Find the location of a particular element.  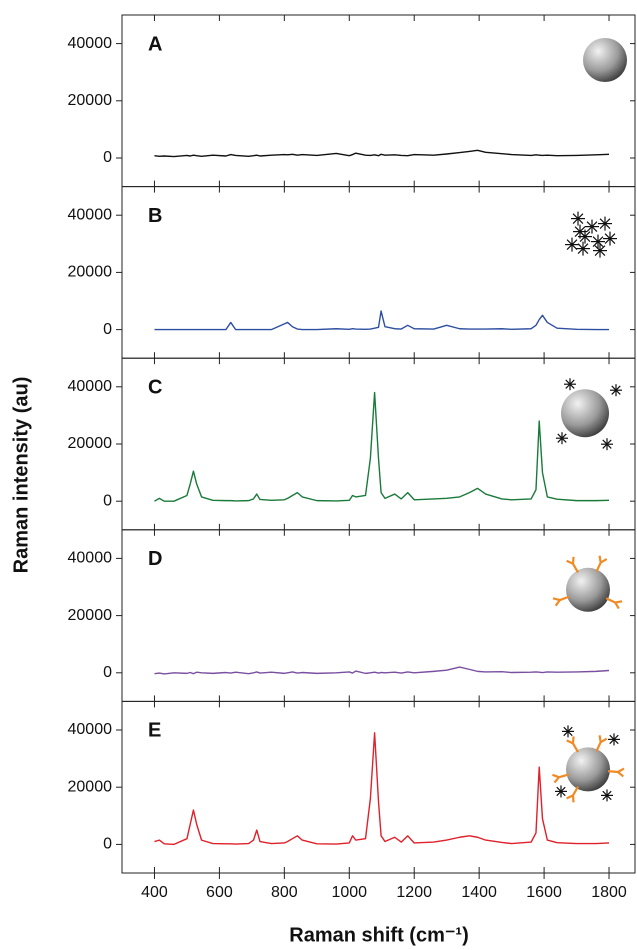

x-tick-label: 1200 is located at coordinates (414, 892).